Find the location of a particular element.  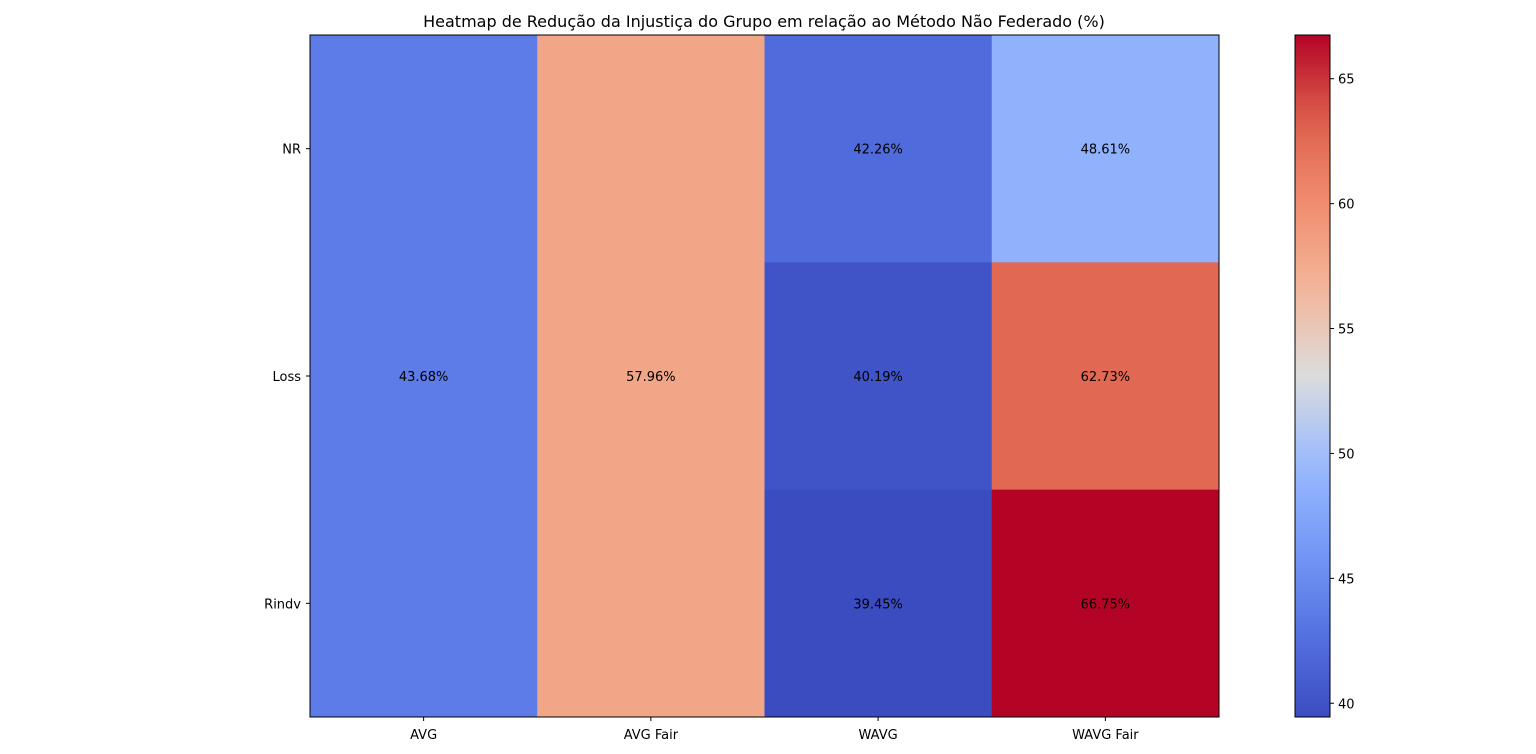

cell-value-label: 40.19% is located at coordinates (878, 377).